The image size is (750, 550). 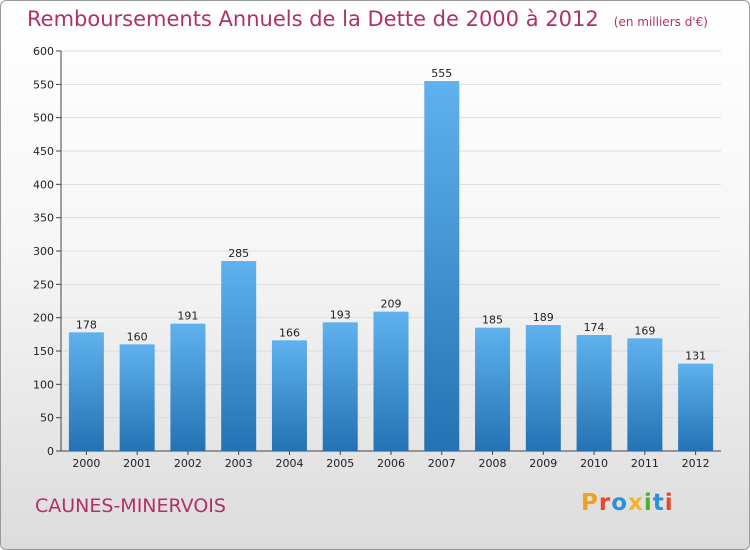 What do you see at coordinates (43, 284) in the screenshot?
I see `y-tick-label: 250` at bounding box center [43, 284].